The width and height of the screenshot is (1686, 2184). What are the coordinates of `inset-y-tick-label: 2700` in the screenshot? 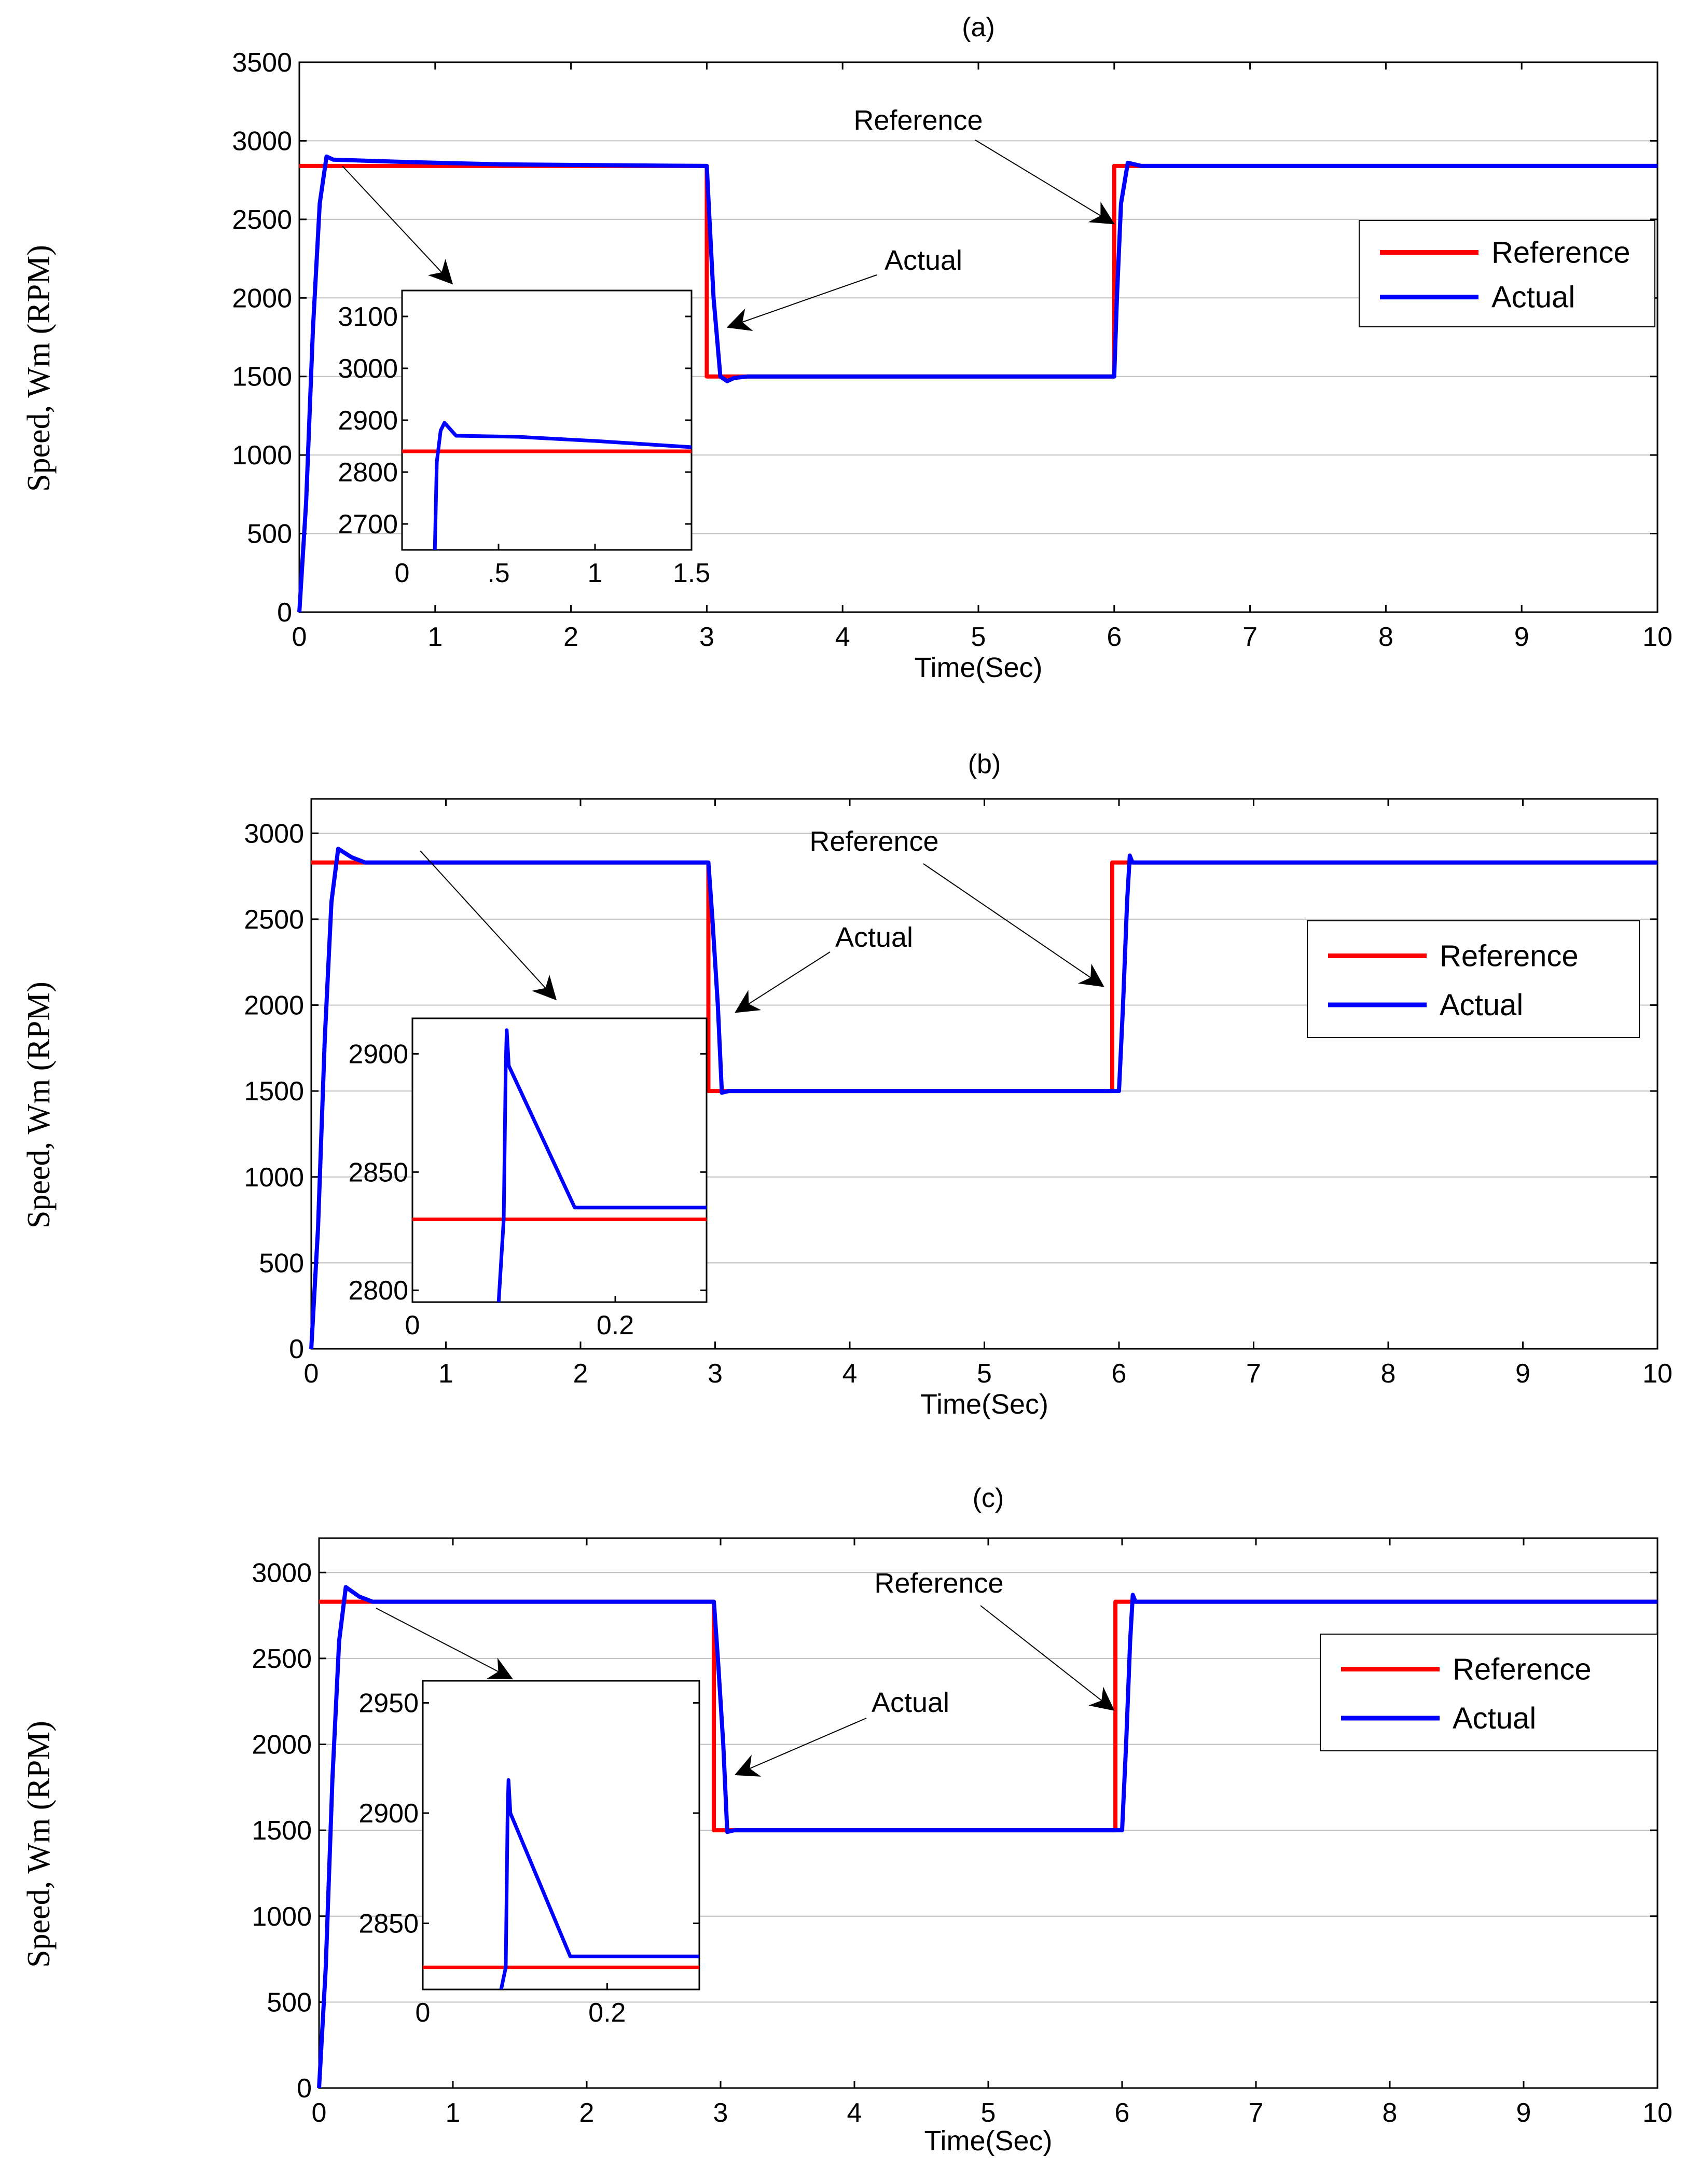 It's located at (368, 524).